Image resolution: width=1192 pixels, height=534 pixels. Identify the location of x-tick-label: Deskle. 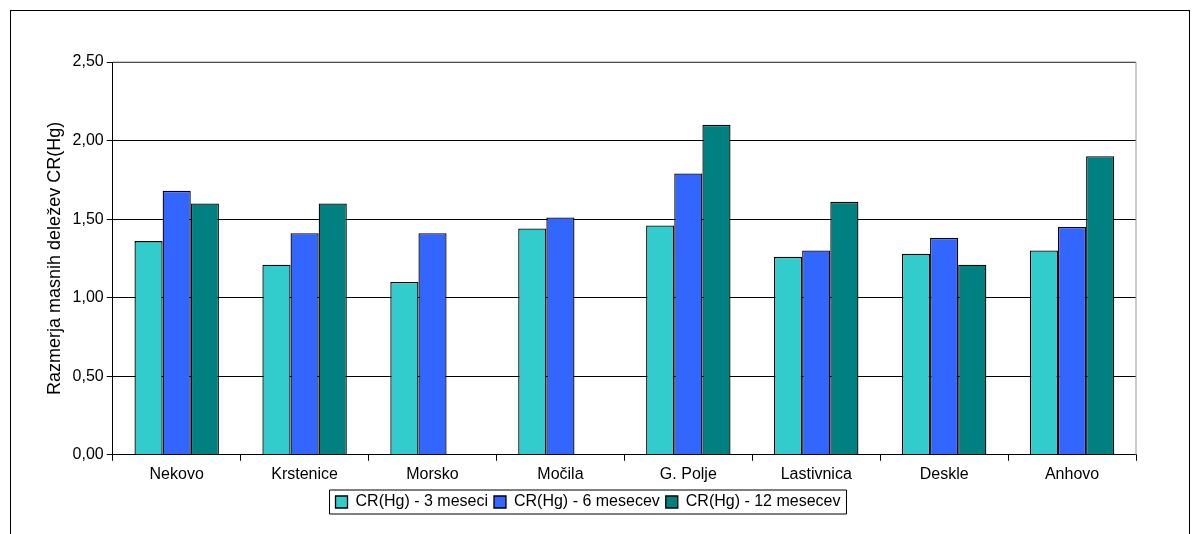
(944, 473).